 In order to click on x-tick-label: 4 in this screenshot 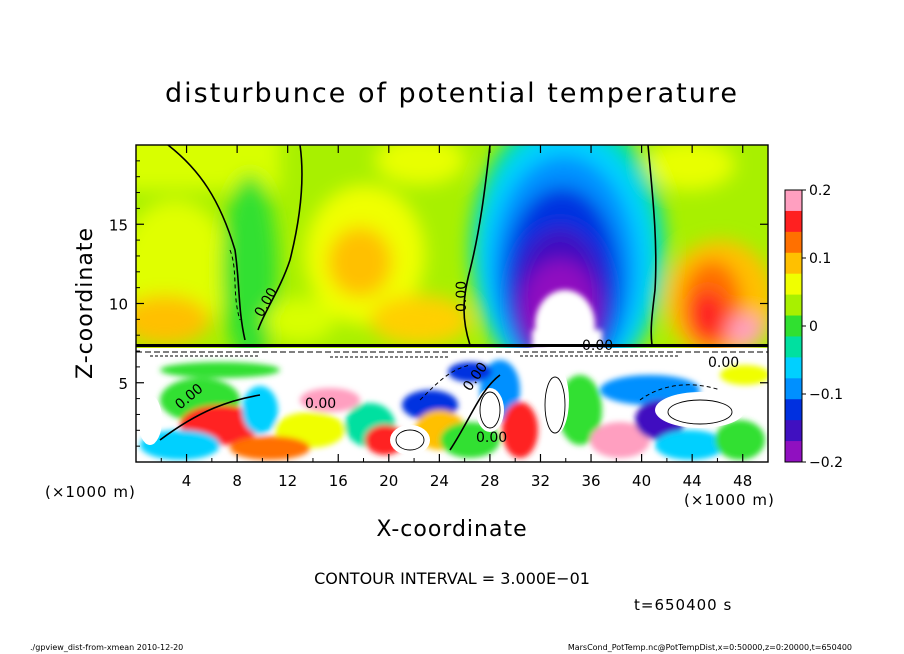, I will do `click(187, 481)`.